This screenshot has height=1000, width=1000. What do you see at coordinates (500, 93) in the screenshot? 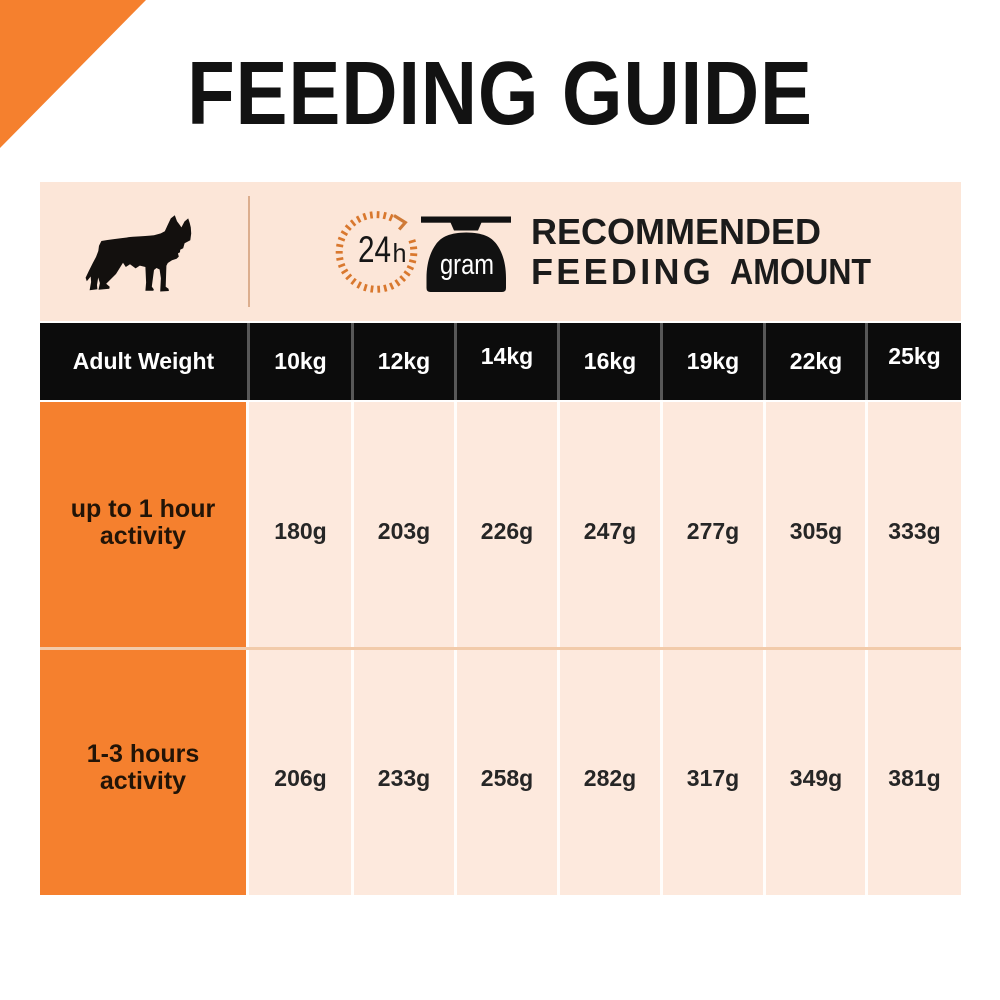
I see `svg-text: FEEDING GUIDE` at bounding box center [500, 93].